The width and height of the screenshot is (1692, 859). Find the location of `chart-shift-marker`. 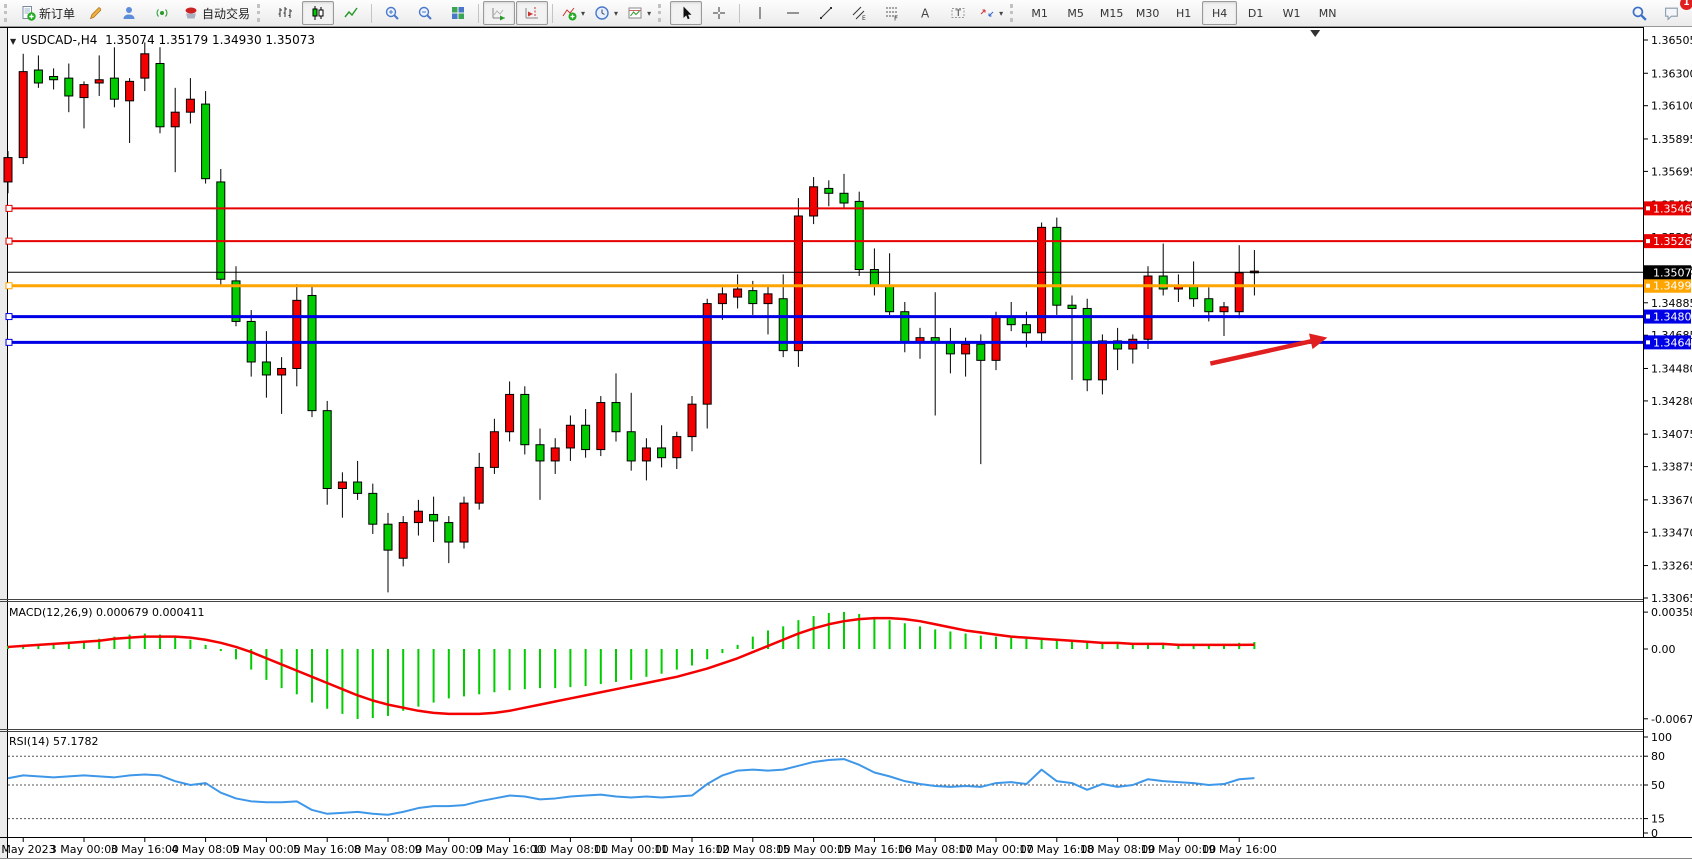

chart-shift-marker is located at coordinates (1315, 33).